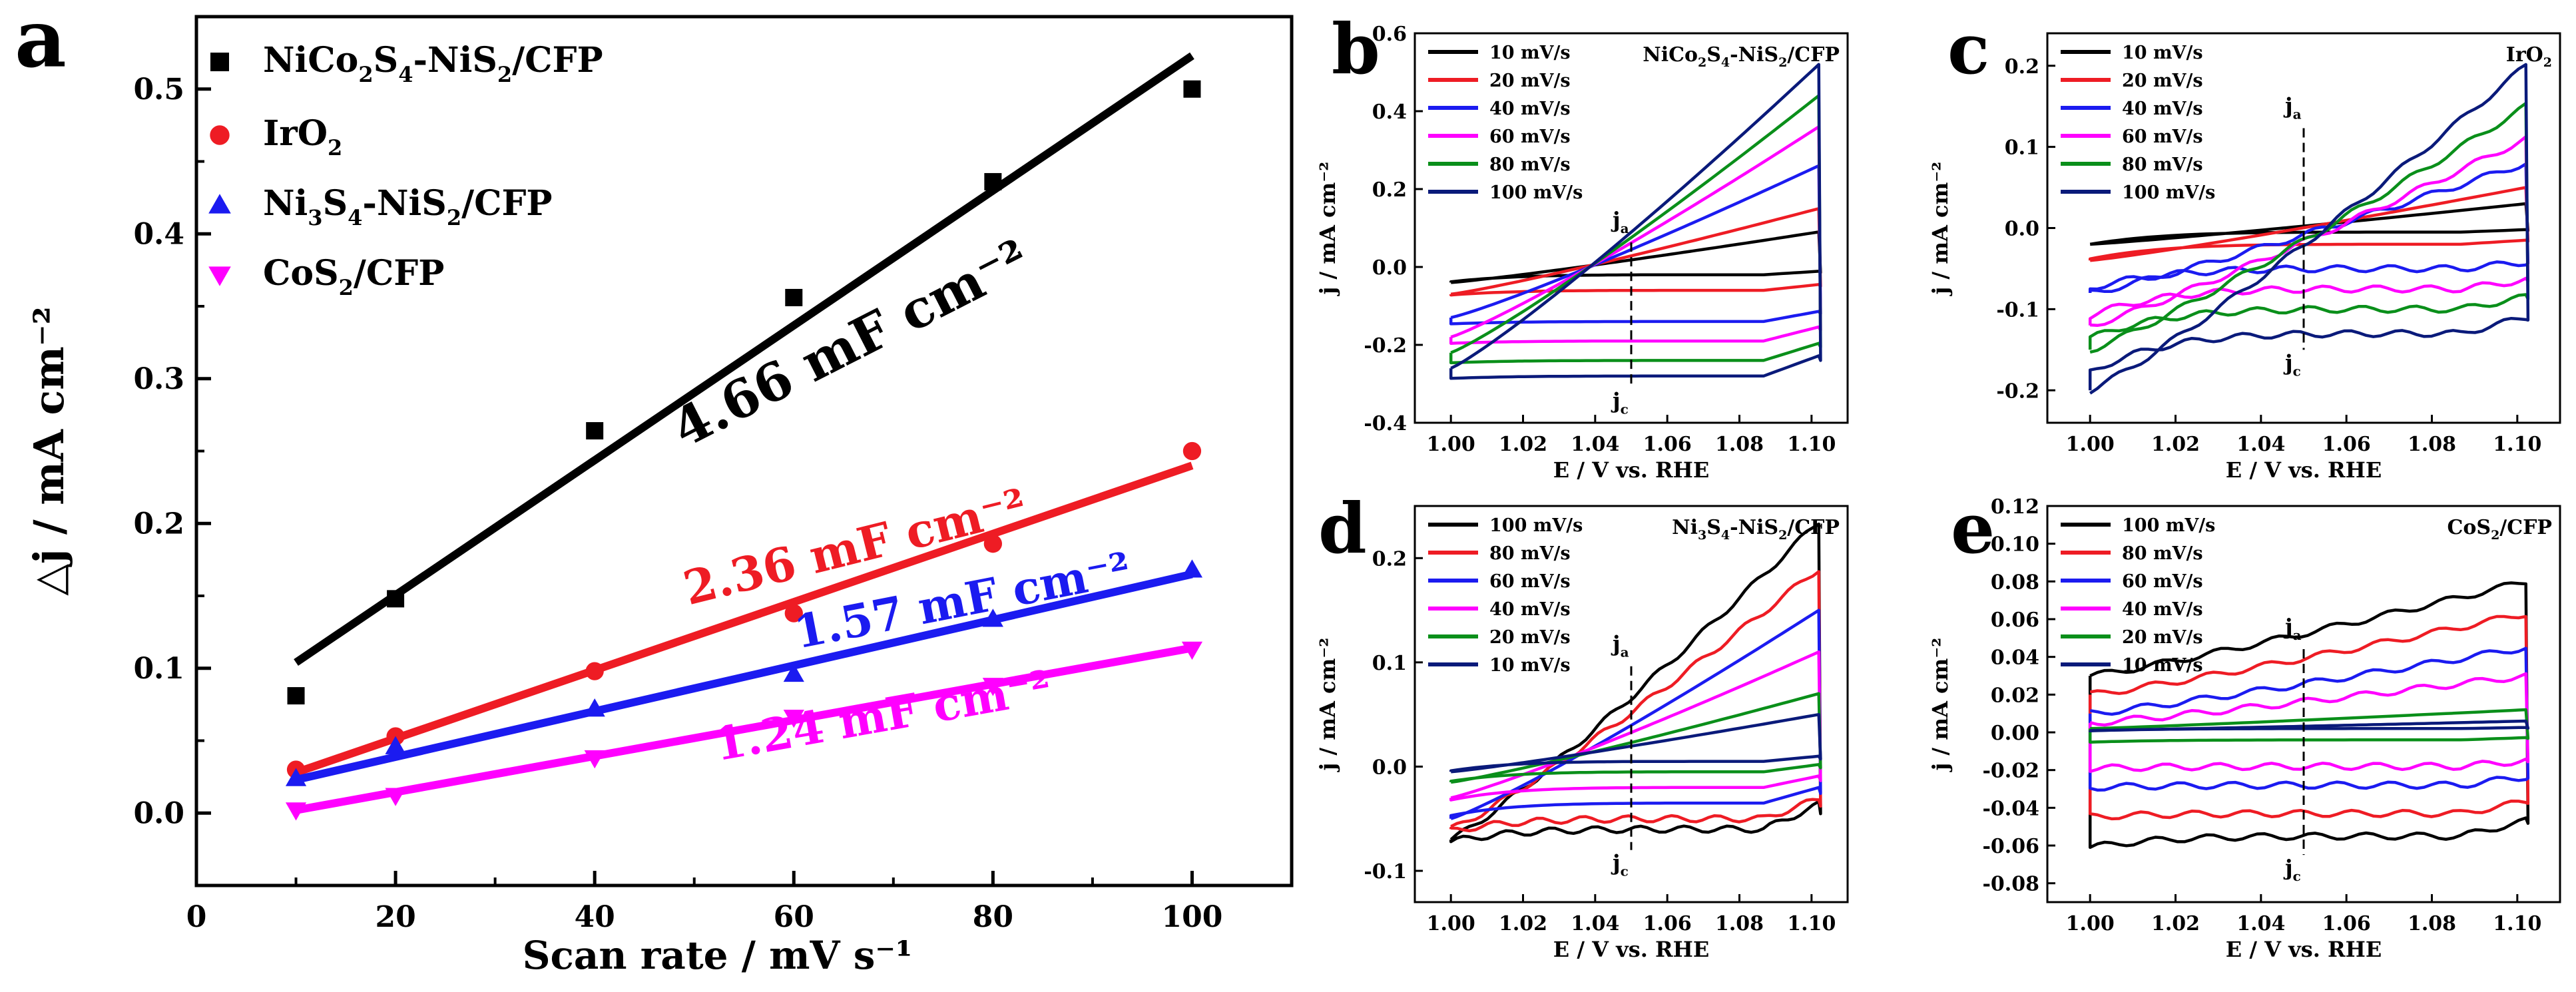 The height and width of the screenshot is (992, 2576). Describe the element at coordinates (395, 917) in the screenshot. I see `x-tick-label-a: 20` at that location.